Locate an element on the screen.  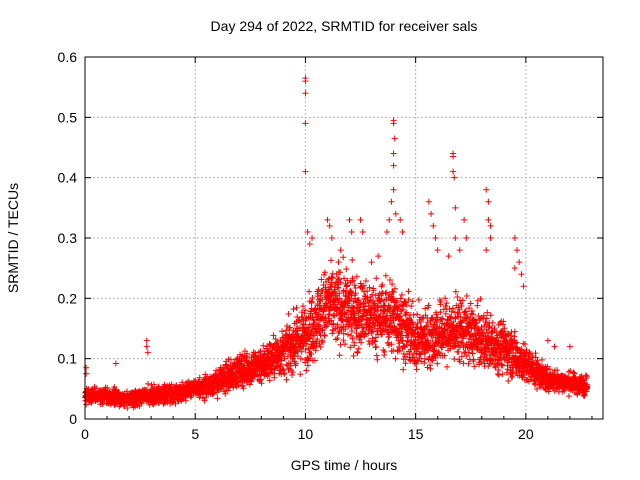
x-tick-label: 15 is located at coordinates (416, 434).